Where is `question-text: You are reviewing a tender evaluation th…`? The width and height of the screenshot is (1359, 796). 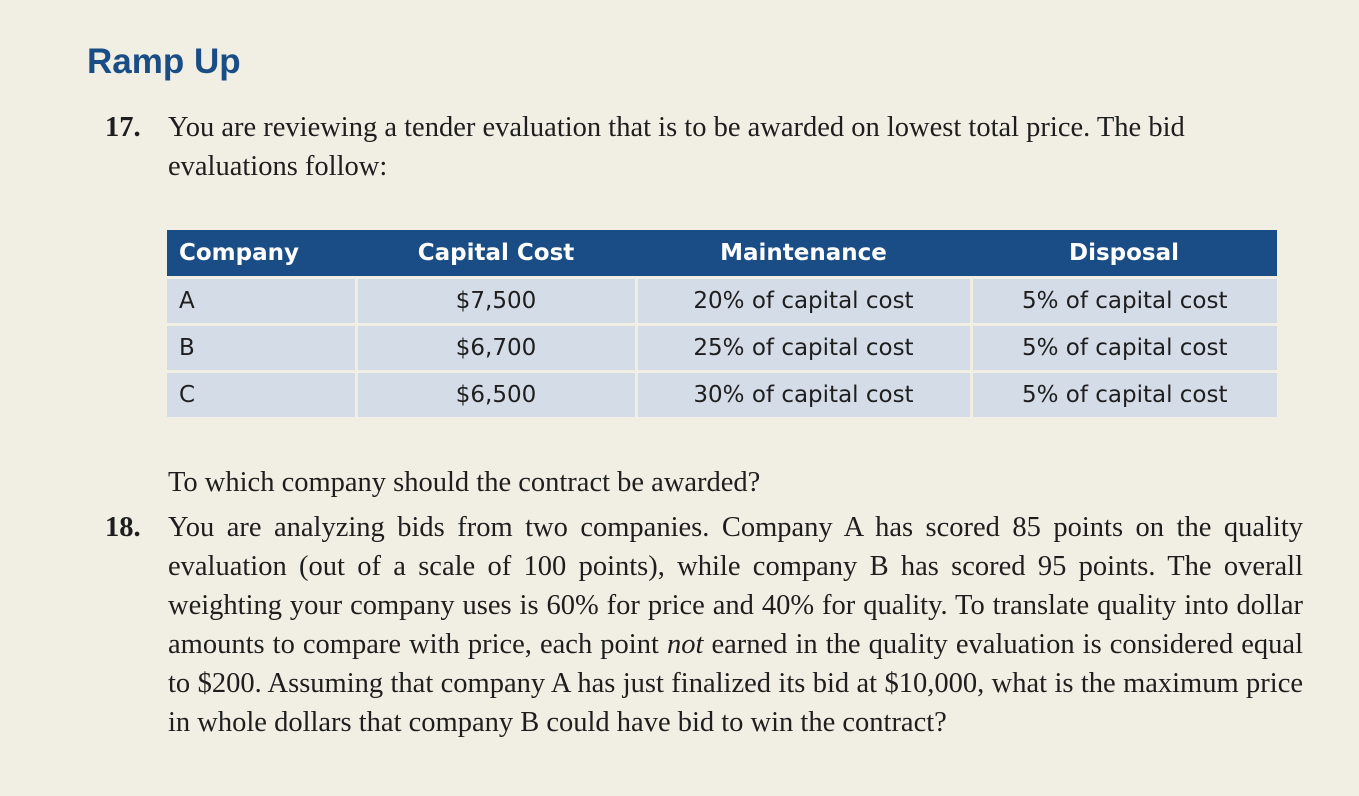
question-text: You are reviewing a tender evaluation th… is located at coordinates (676, 147).